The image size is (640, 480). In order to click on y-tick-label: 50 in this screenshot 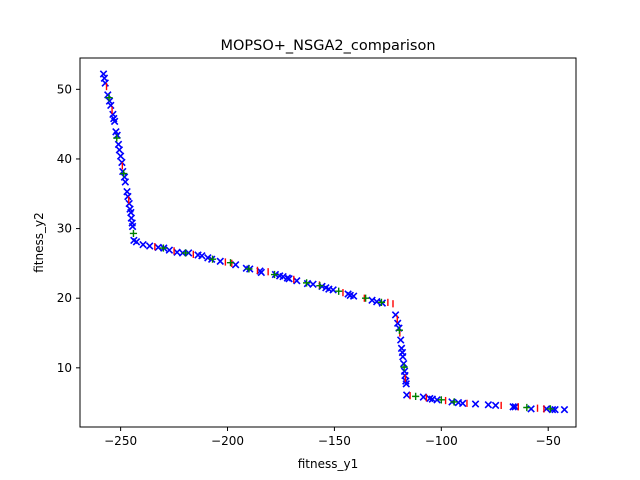, I will do `click(64, 89)`.